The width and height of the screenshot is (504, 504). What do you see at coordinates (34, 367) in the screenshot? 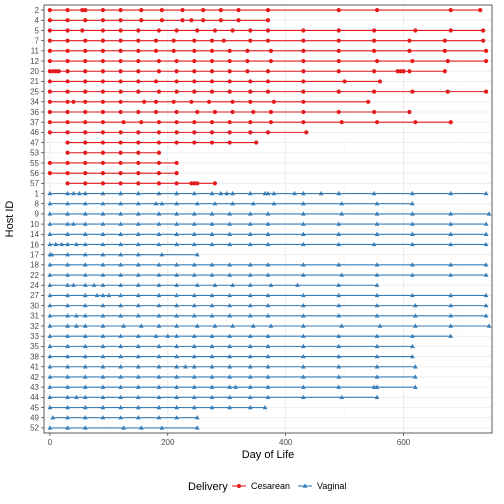
I see `y-tick-label: 41` at bounding box center [34, 367].